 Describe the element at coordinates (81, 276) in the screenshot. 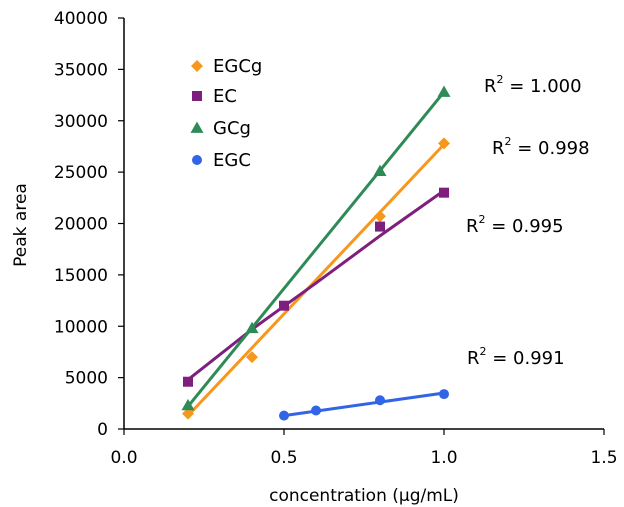

I see `y-tick-label: 15000` at that location.